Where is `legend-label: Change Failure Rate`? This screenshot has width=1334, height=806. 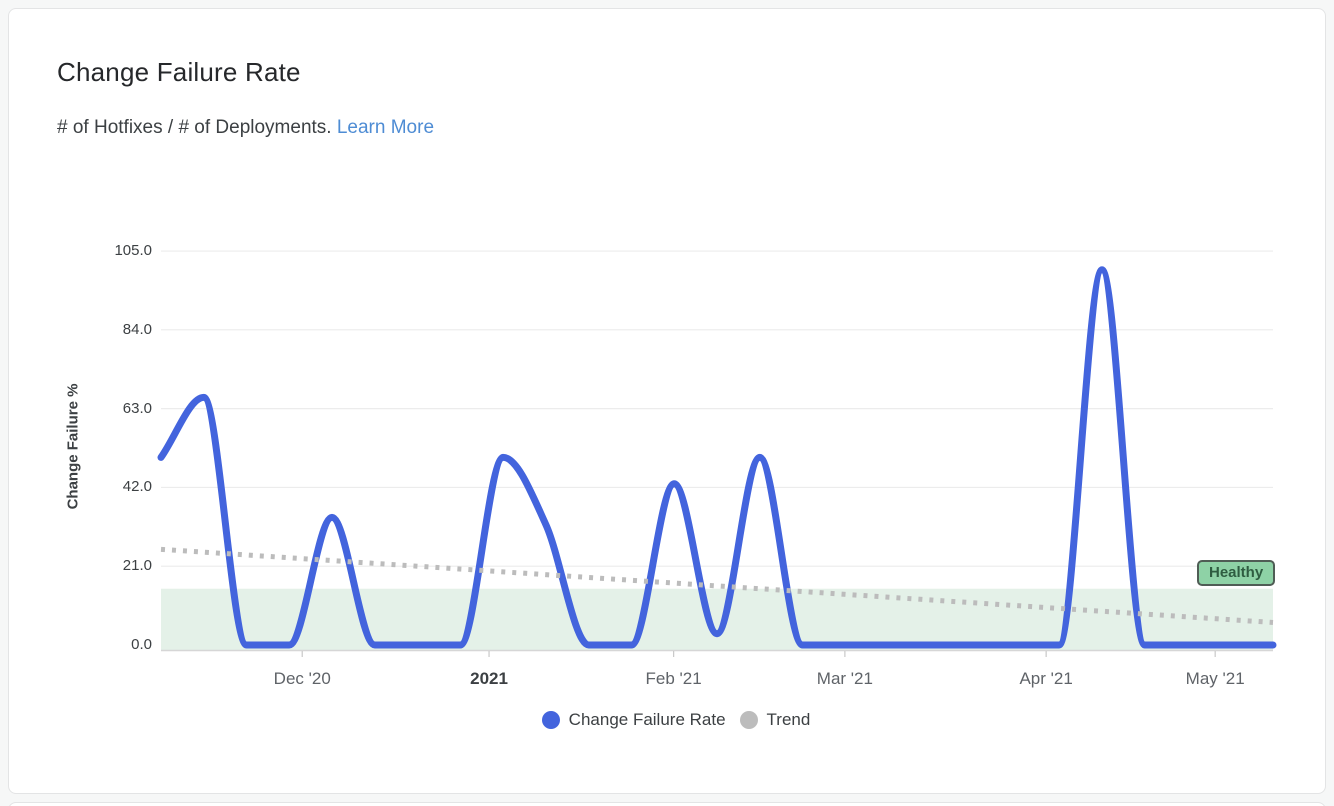 legend-label: Change Failure Rate is located at coordinates (647, 719).